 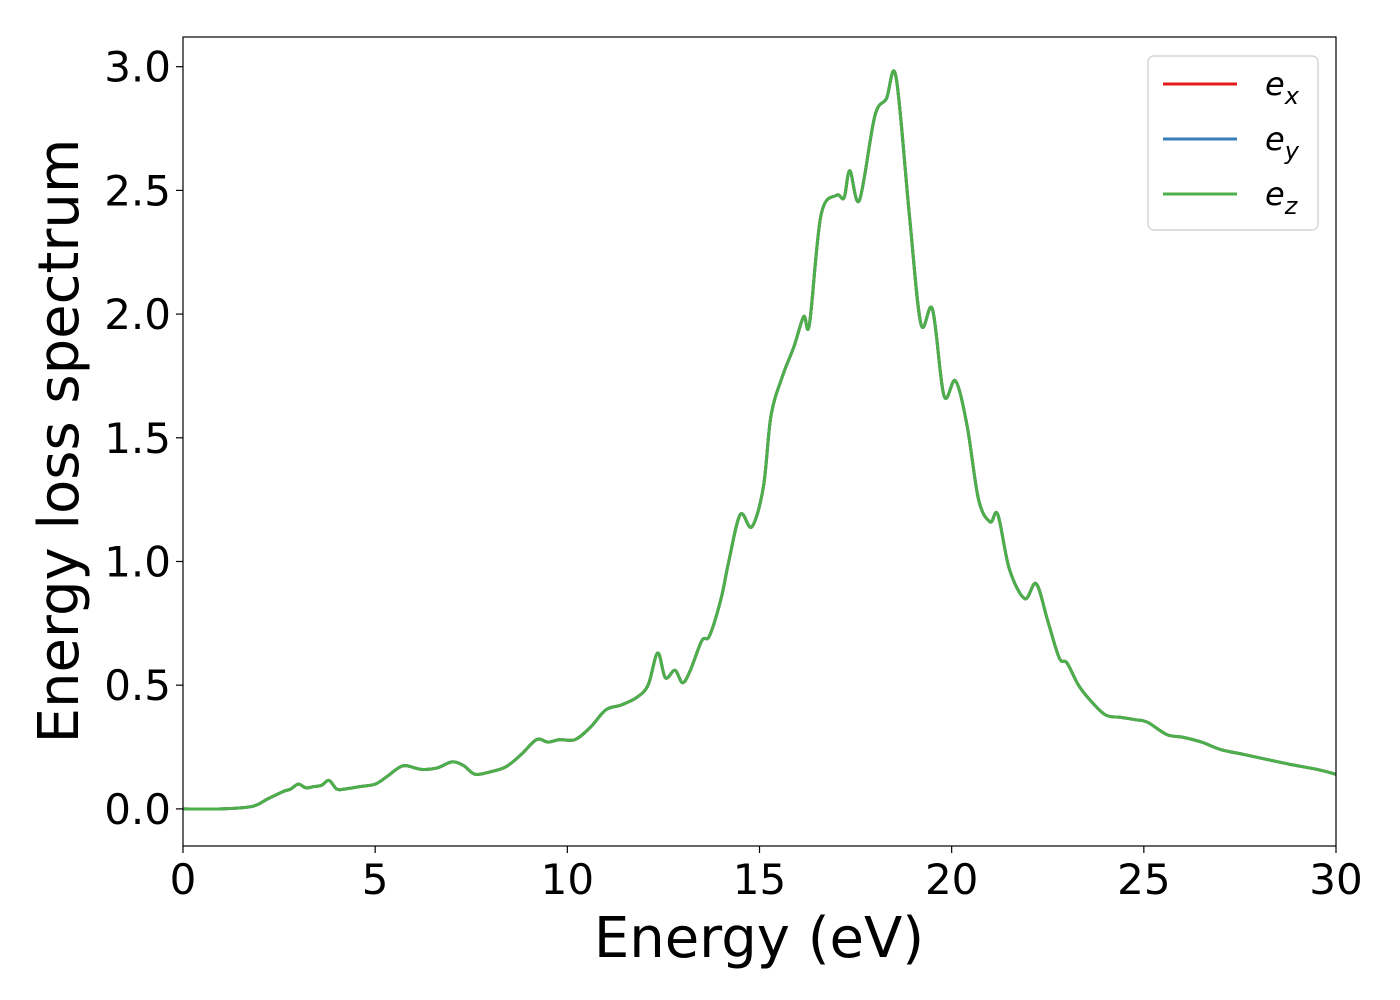 I want to click on y-tick-label: 1.5, so click(x=137, y=438).